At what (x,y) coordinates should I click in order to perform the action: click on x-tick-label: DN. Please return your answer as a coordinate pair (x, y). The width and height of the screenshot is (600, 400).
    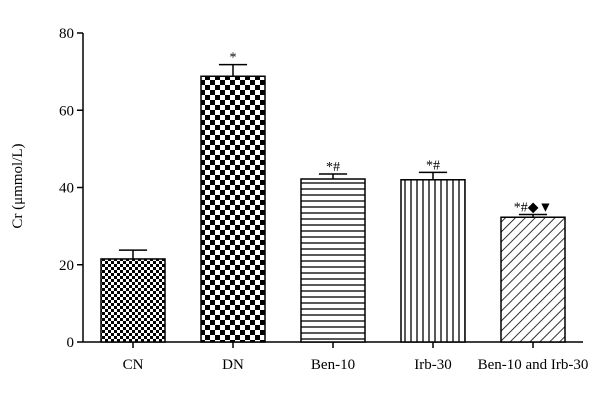
    Looking at the image, I should click on (233, 365).